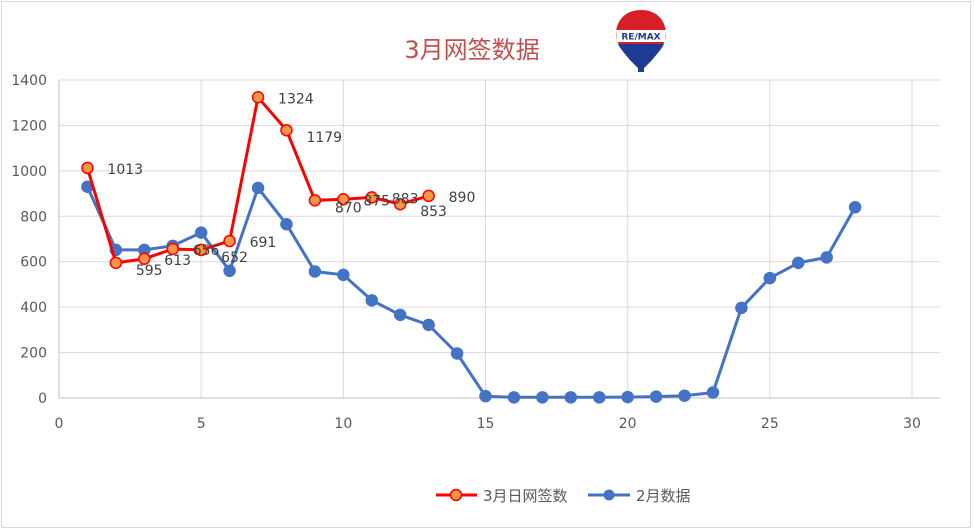  I want to click on remax-balloon-logo: RE/MAX, so click(641, 41).